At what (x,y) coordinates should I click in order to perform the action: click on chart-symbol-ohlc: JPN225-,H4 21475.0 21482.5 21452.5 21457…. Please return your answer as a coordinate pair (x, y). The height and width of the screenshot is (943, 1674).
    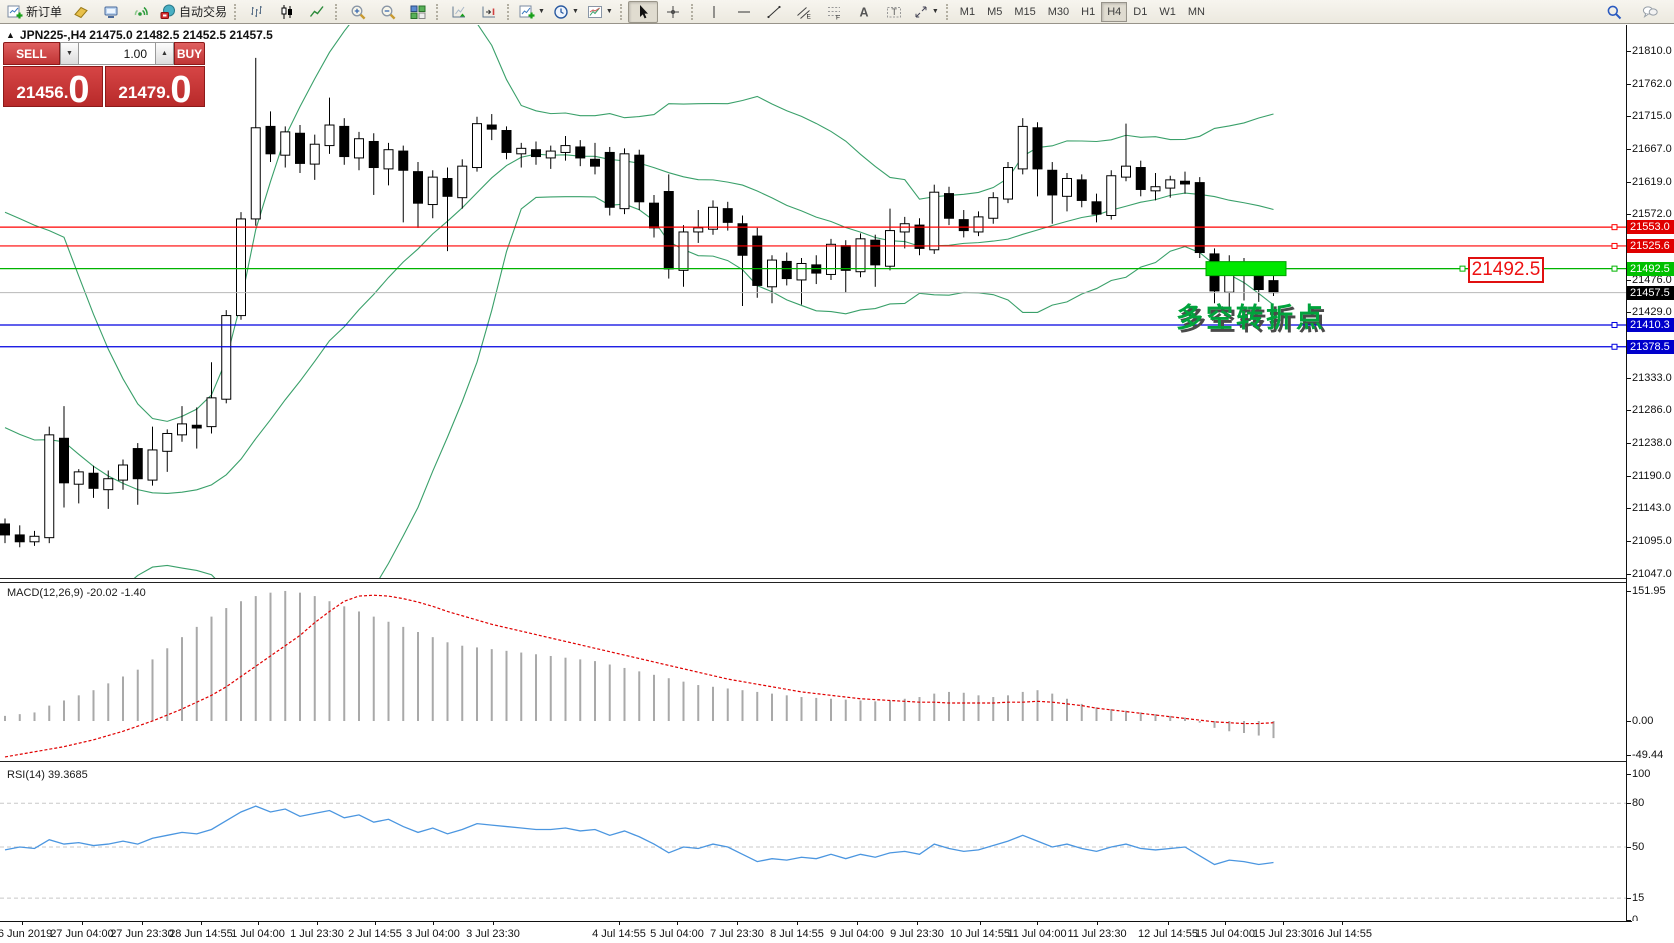
    Looking at the image, I should click on (146, 35).